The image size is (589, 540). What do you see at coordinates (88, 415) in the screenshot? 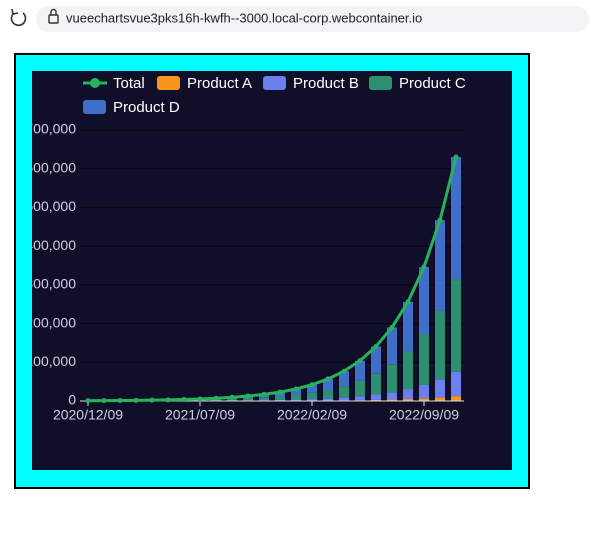
I see `x-tick-label: 2020/12/09` at bounding box center [88, 415].